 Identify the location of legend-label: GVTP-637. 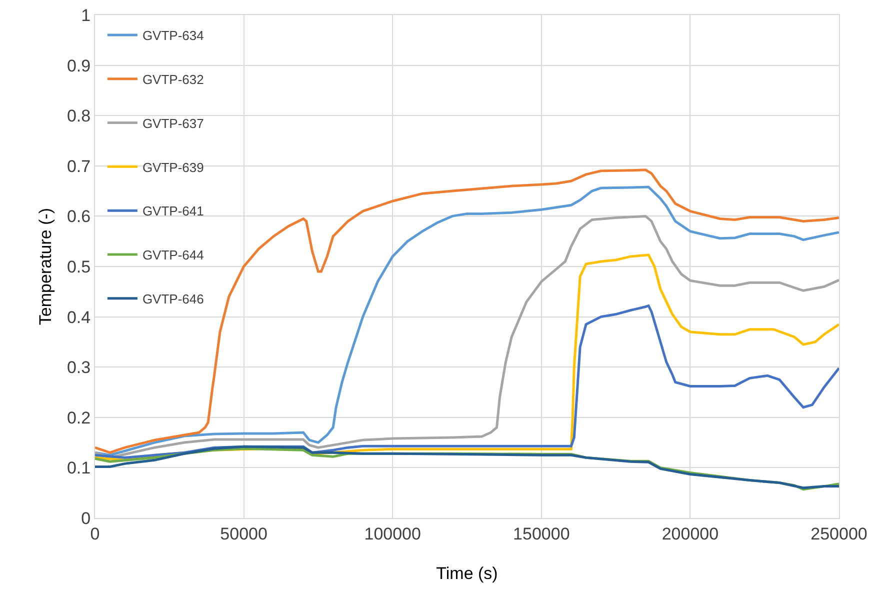
(173, 123).